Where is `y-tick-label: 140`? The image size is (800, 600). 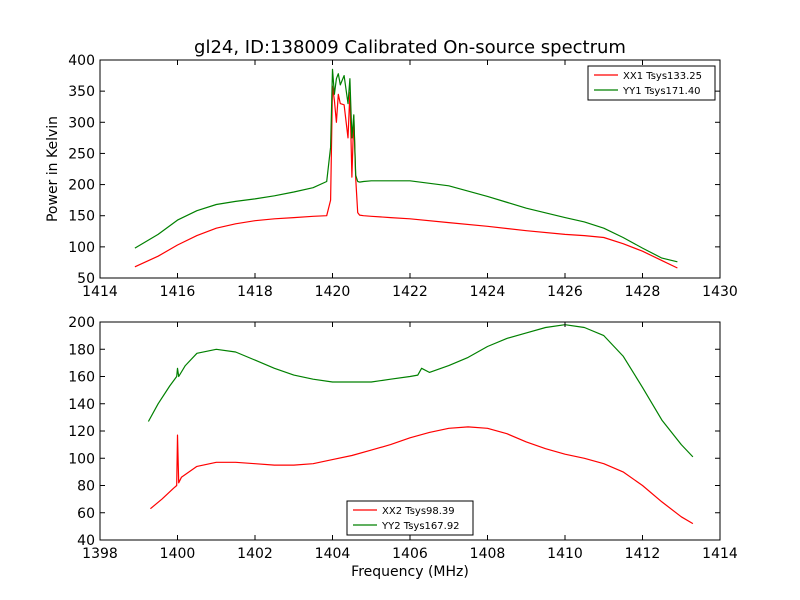
y-tick-label: 140 is located at coordinates (81, 405).